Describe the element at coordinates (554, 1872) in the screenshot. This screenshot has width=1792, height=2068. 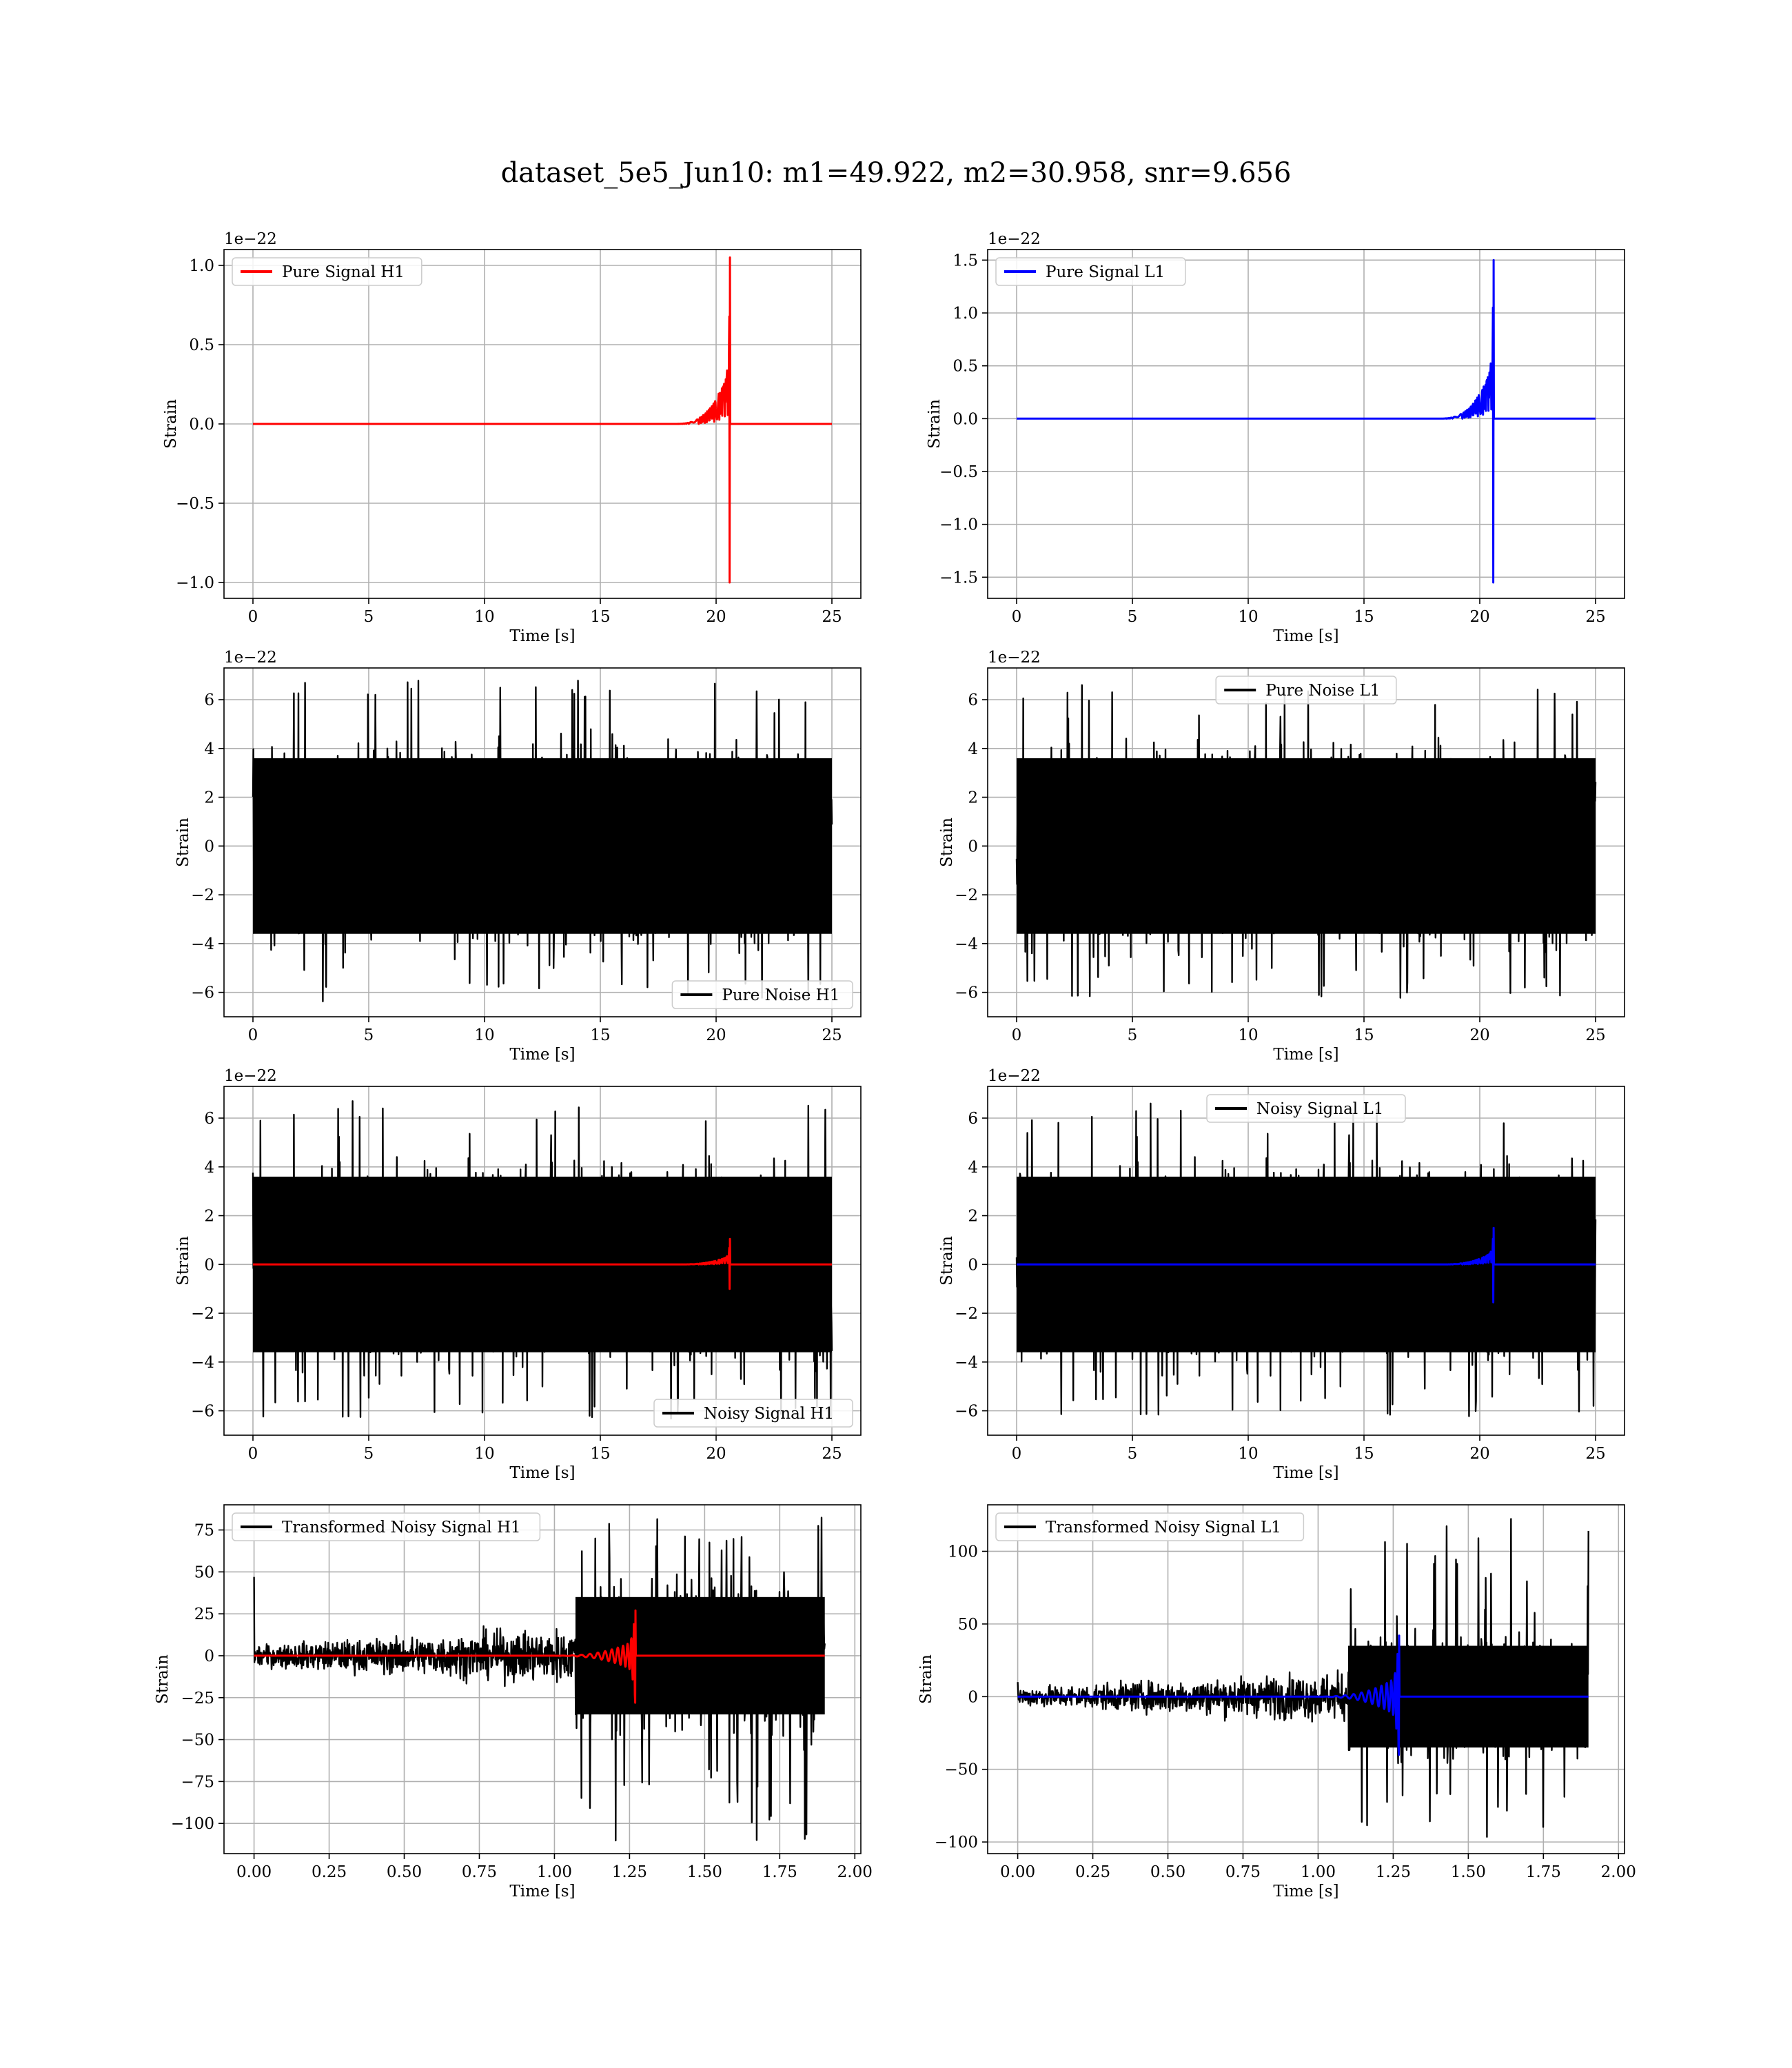
I see `x-tick-label: 1.00` at that location.